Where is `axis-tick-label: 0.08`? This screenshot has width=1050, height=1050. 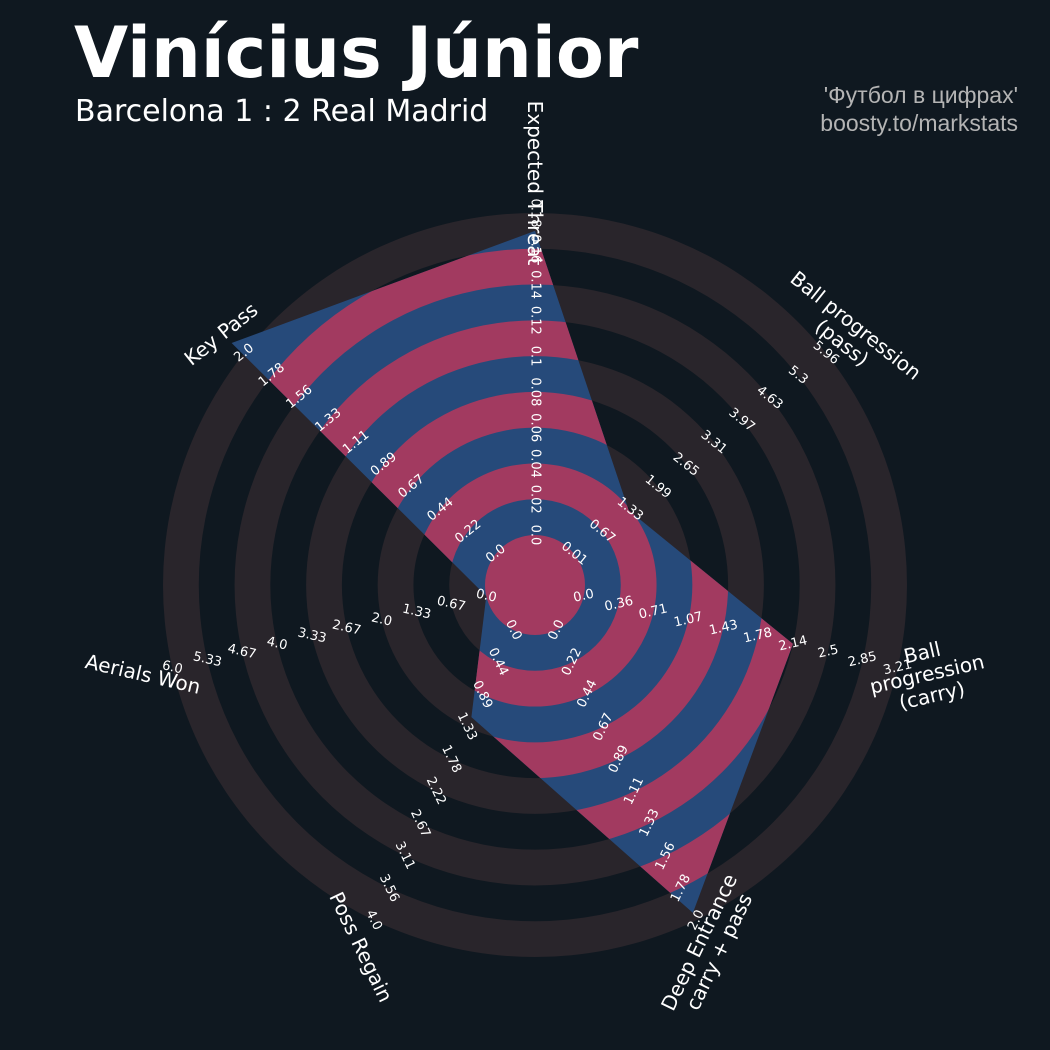
axis-tick-label: 0.08 is located at coordinates (535, 391).